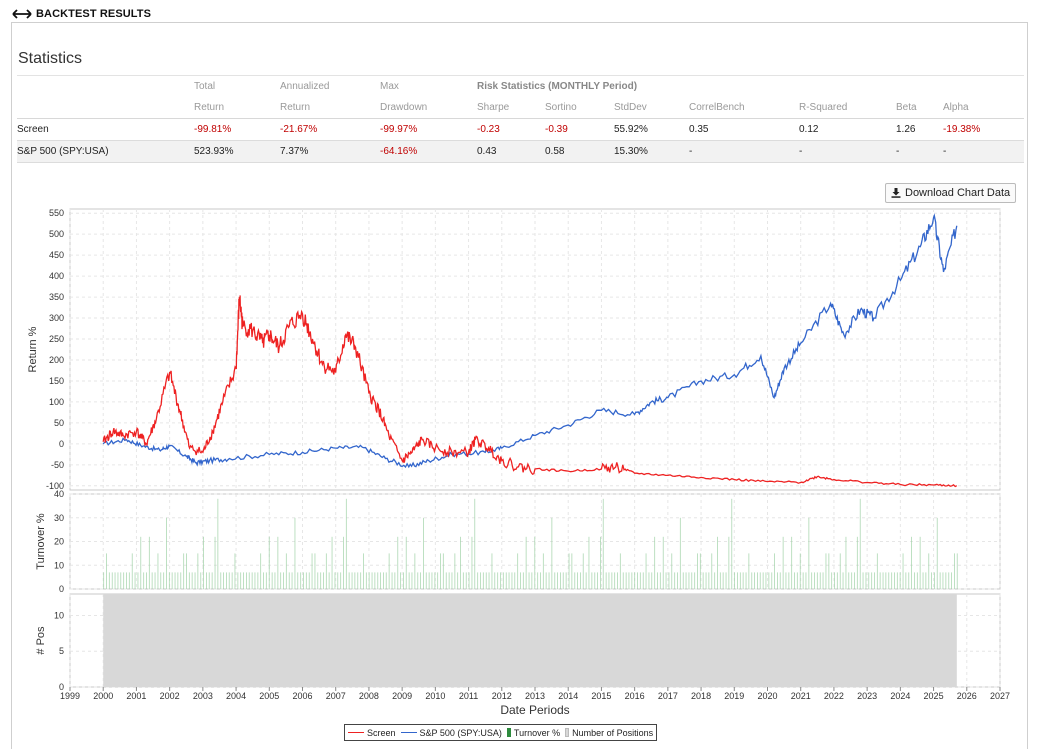 This screenshot has width=1047, height=749. I want to click on x-tick-label: 2020, so click(767, 696).